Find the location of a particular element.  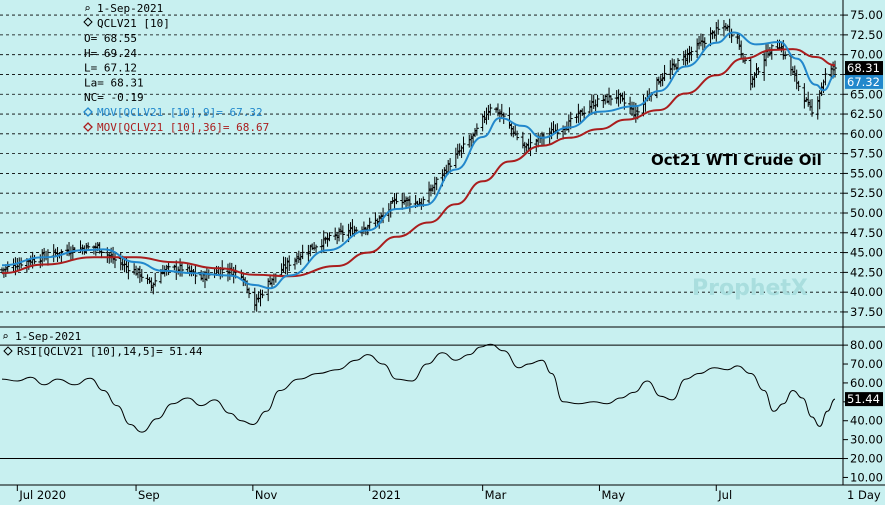

date-tick-label: Sep is located at coordinates (149, 495).